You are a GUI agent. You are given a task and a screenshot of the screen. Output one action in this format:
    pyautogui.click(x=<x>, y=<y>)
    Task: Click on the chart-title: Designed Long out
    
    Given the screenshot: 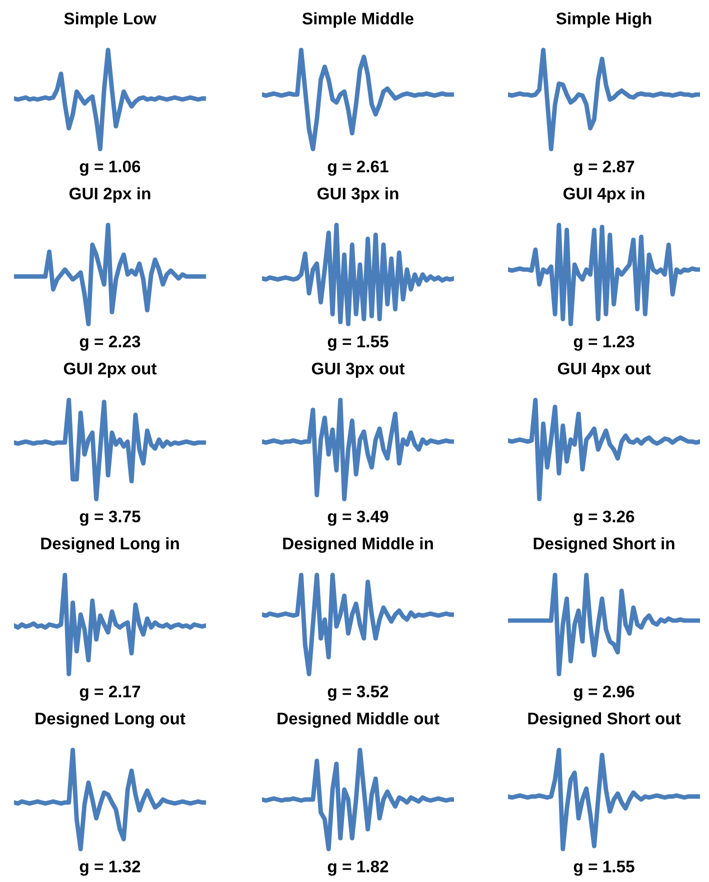 What is the action you would take?
    pyautogui.click(x=111, y=720)
    